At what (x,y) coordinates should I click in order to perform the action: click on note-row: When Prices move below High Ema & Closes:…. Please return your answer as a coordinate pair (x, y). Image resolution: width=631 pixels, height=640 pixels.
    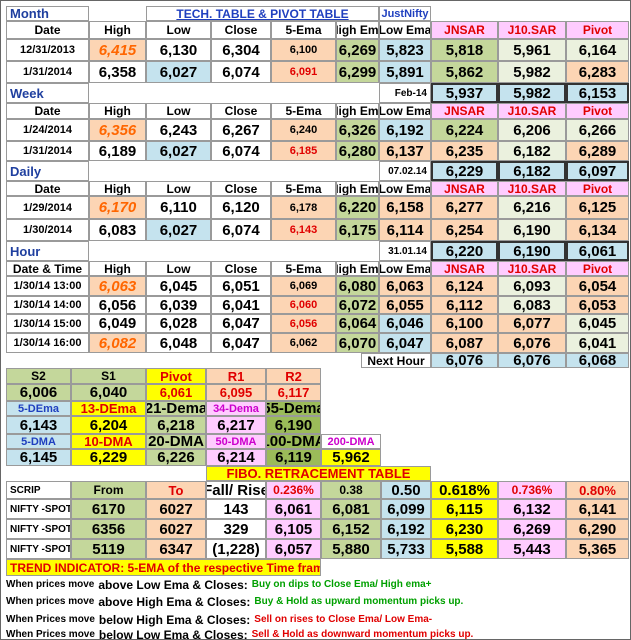
    Looking at the image, I should click on (316, 619).